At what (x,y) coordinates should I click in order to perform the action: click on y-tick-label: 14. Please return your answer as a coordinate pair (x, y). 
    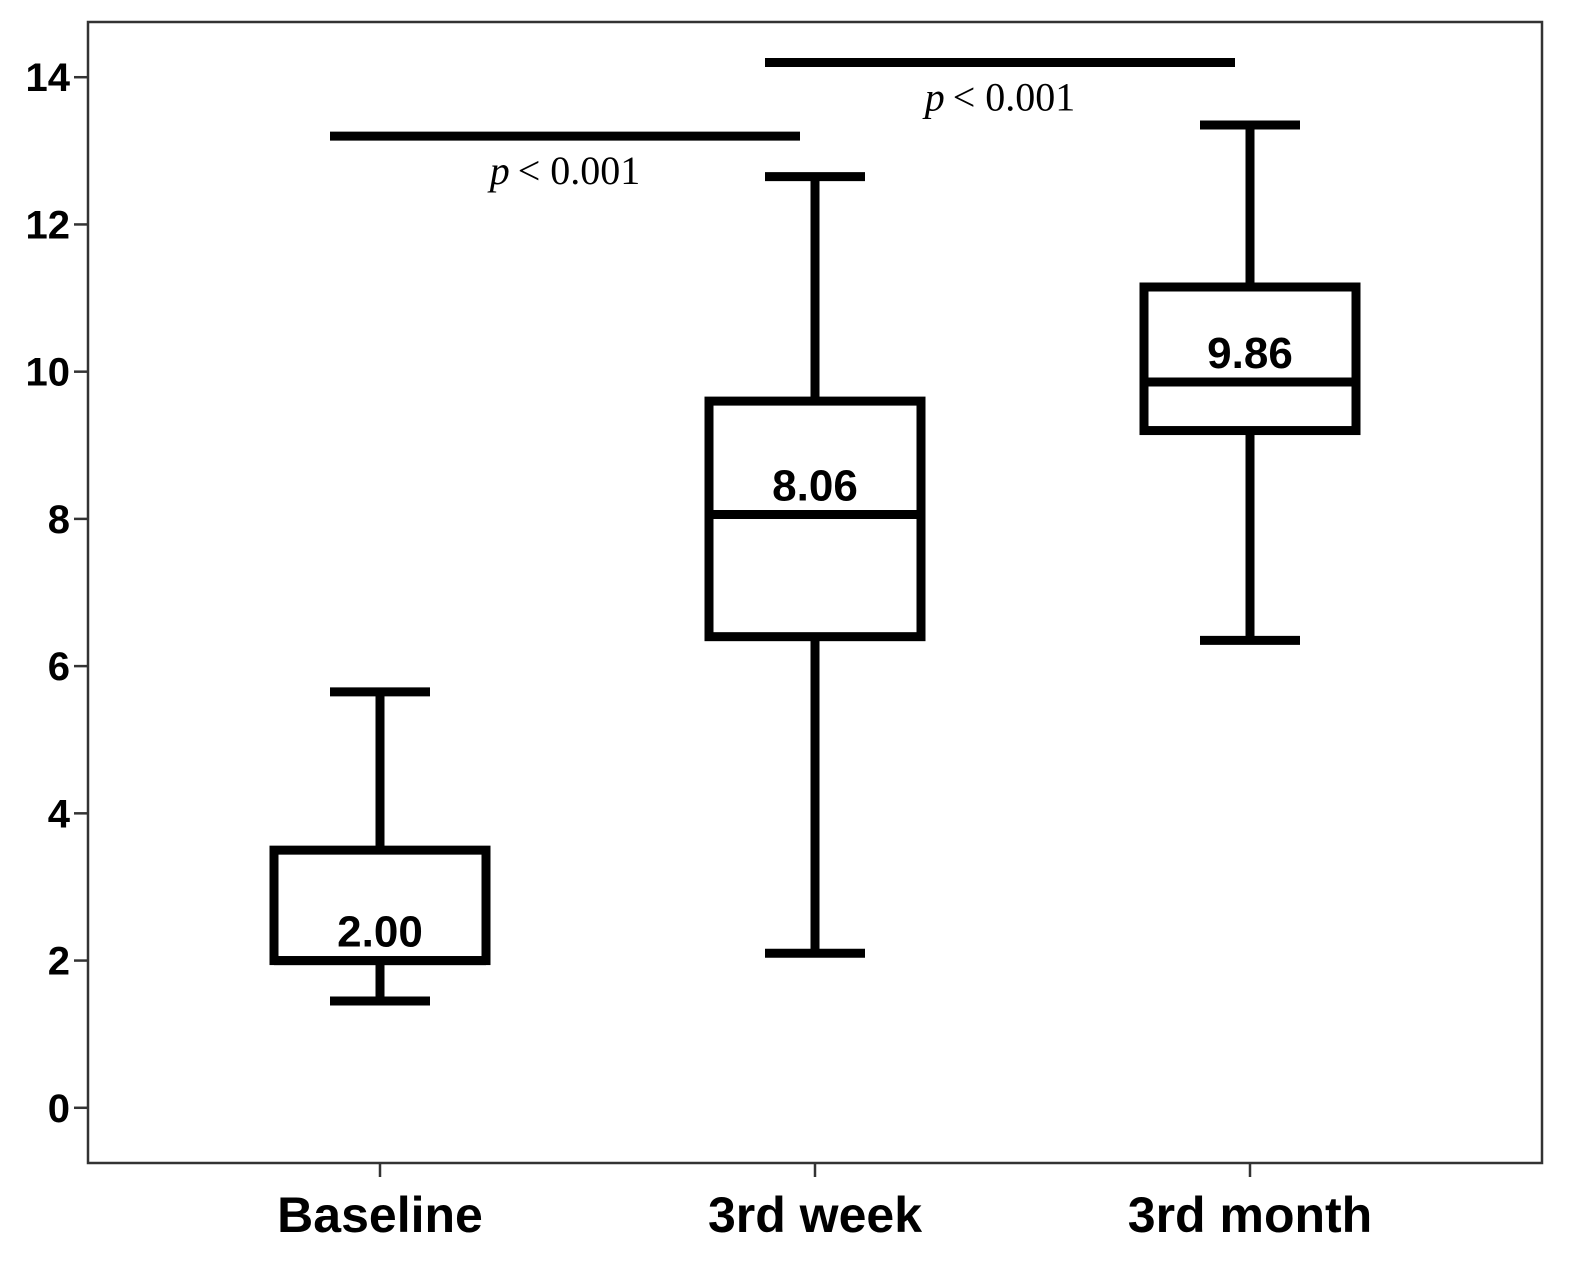
    Looking at the image, I should click on (48, 78).